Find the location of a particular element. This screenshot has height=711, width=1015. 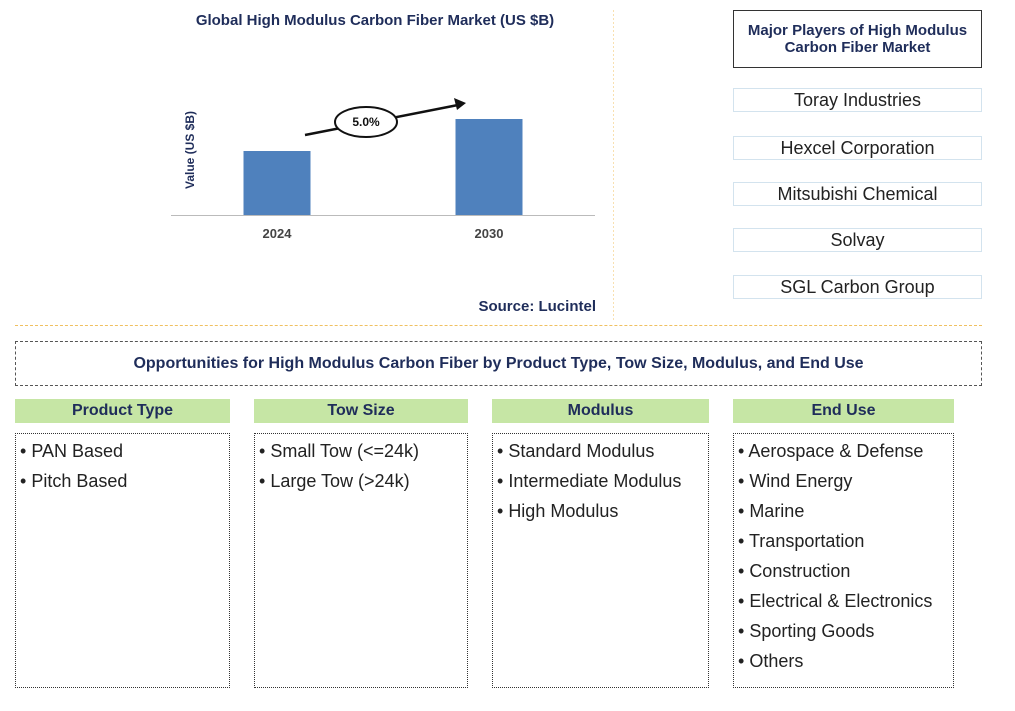

segment-item: Wind Energy is located at coordinates (845, 481).